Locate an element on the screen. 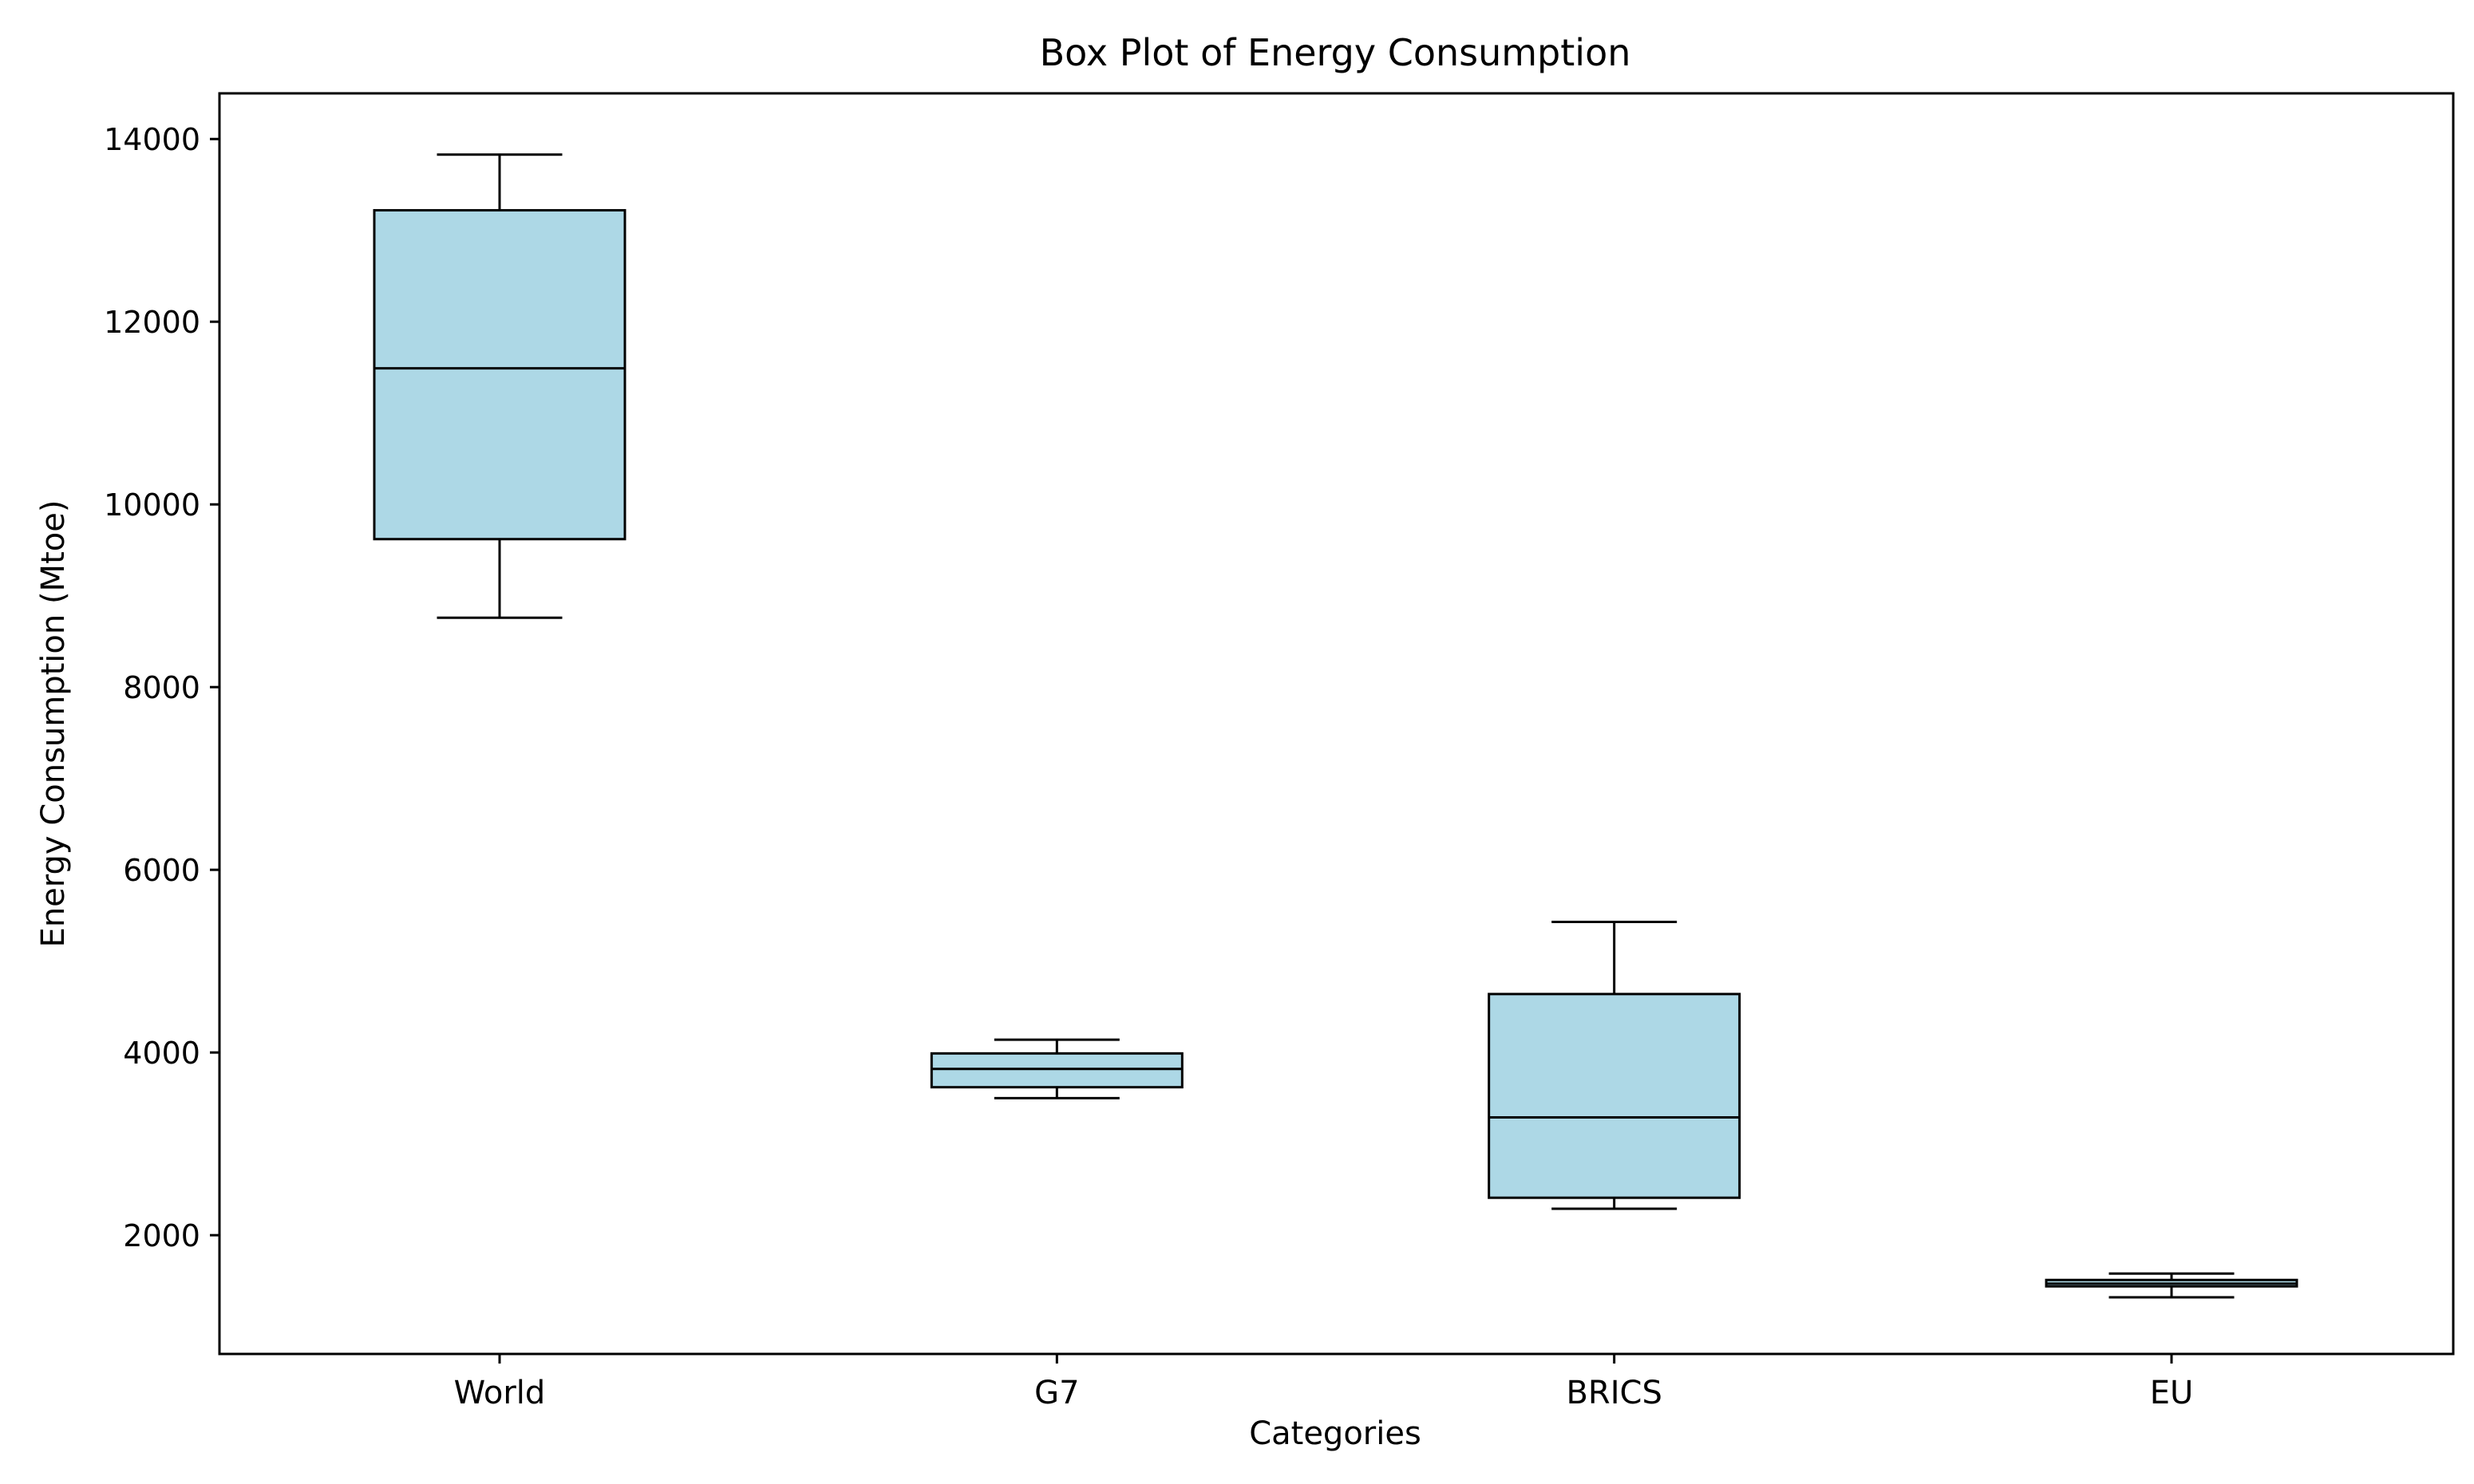  x-tick-label: BRICS is located at coordinates (1614, 1393).